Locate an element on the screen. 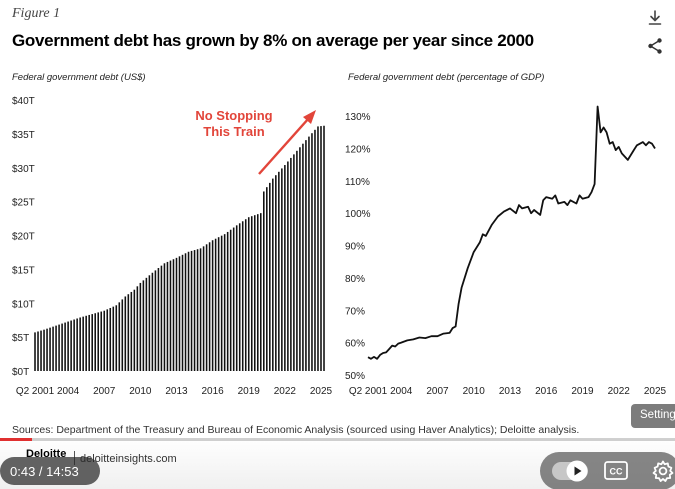 The height and width of the screenshot is (489, 675). y-tick-label: $20T is located at coordinates (23, 237).